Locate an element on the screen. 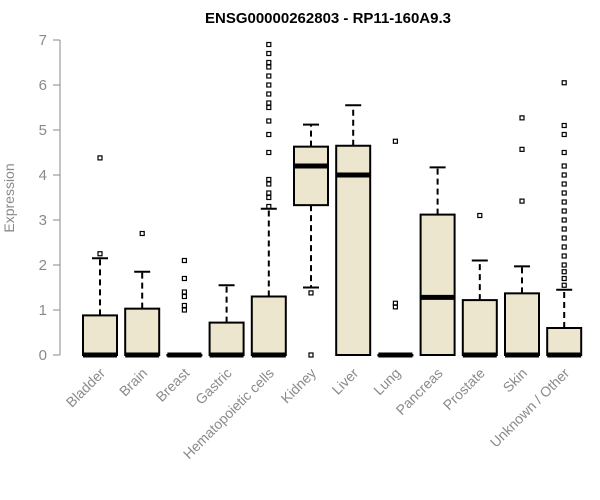 Image resolution: width=600 pixels, height=500 pixels. box-liver is located at coordinates (353, 230).